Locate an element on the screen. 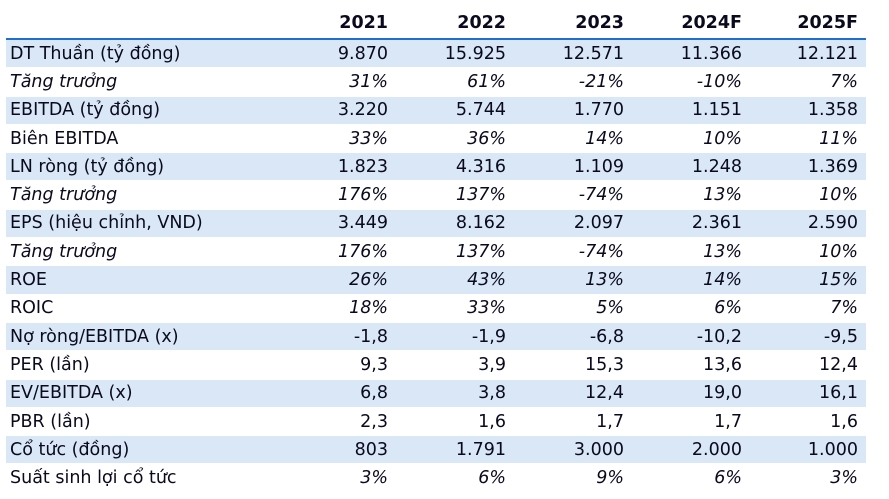 The height and width of the screenshot is (499, 889). row-value: 1.791 is located at coordinates (480, 449).